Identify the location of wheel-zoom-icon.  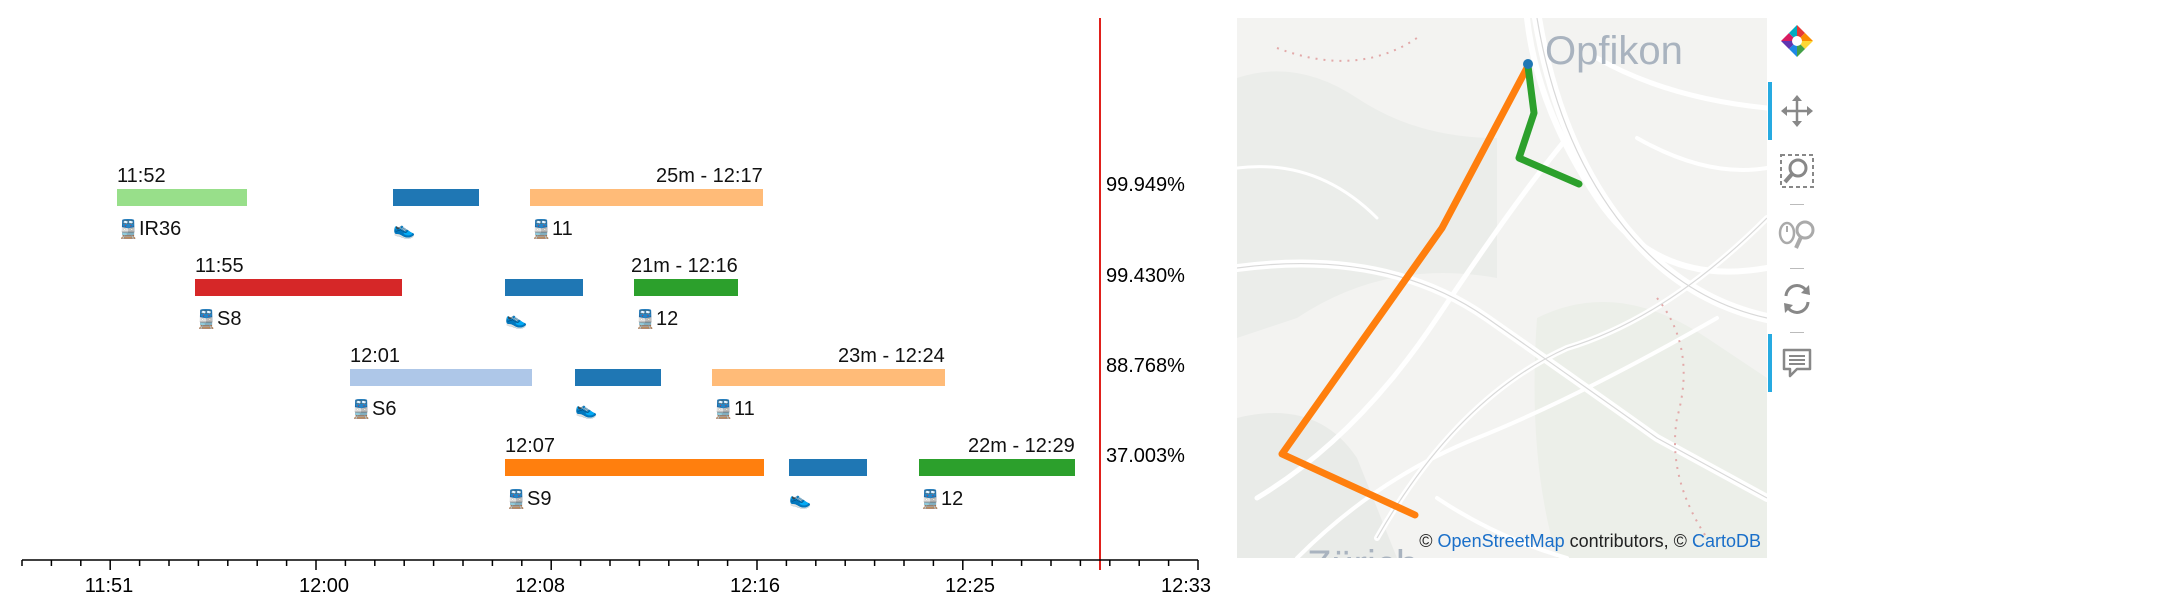
(1796, 234).